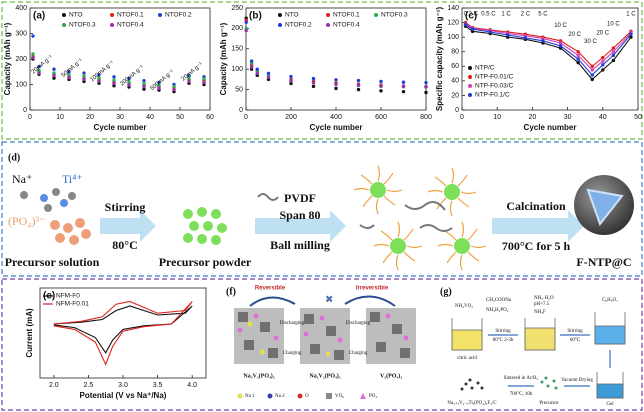  I want to click on legend-label: VO₆, so click(339, 396).